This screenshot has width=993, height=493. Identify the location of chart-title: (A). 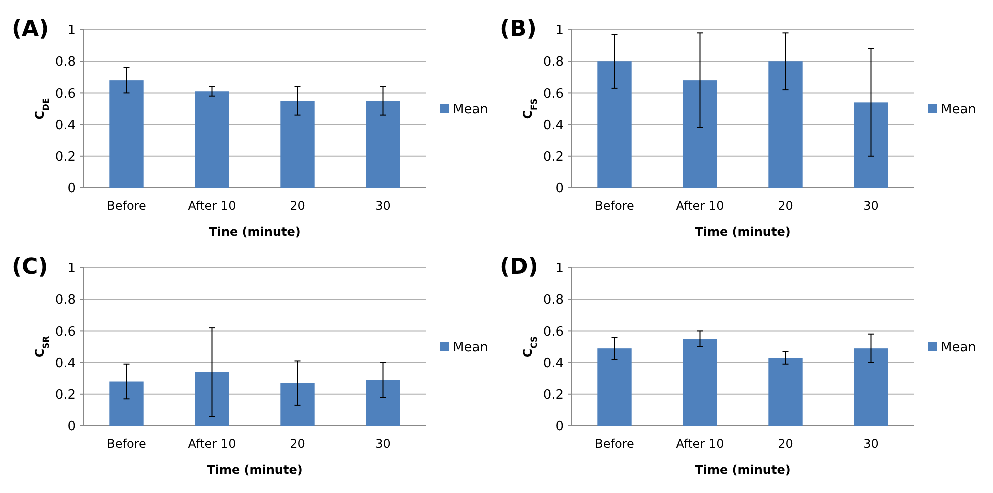
(31, 29).